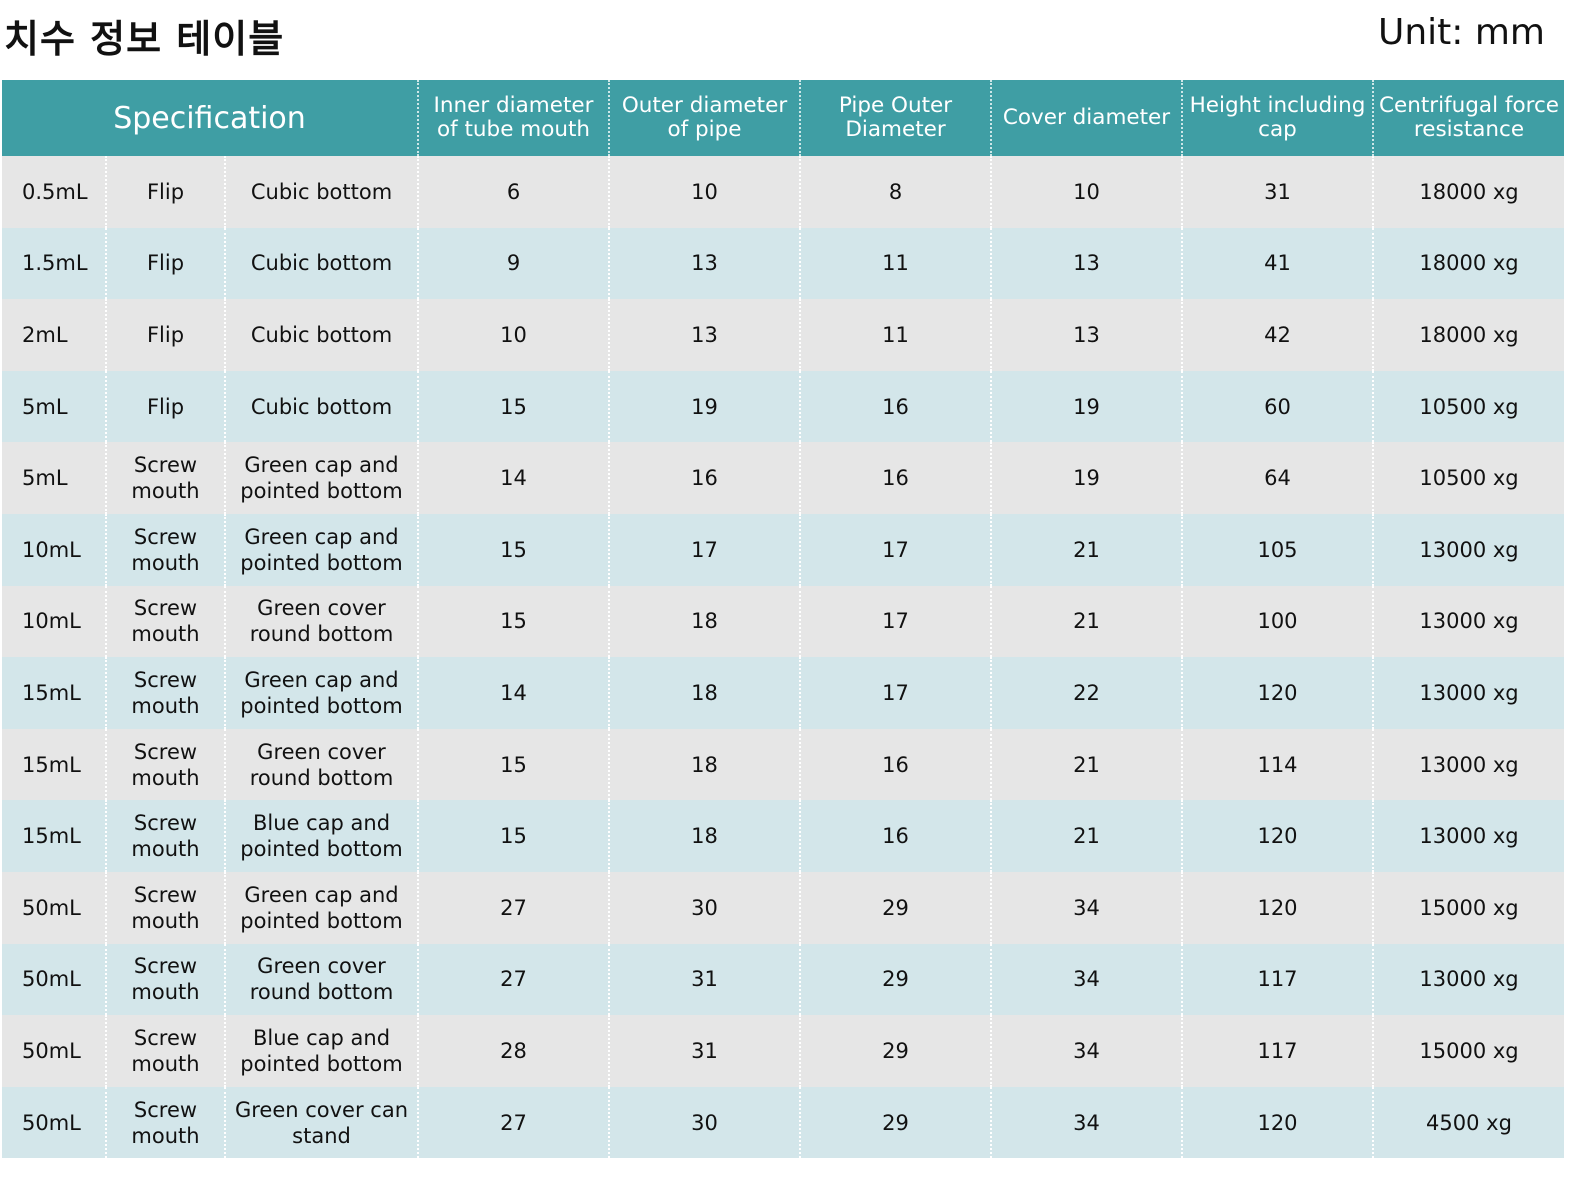 The image size is (1589, 1181). Describe the element at coordinates (1277, 1051) in the screenshot. I see `height-cell: 117` at that location.